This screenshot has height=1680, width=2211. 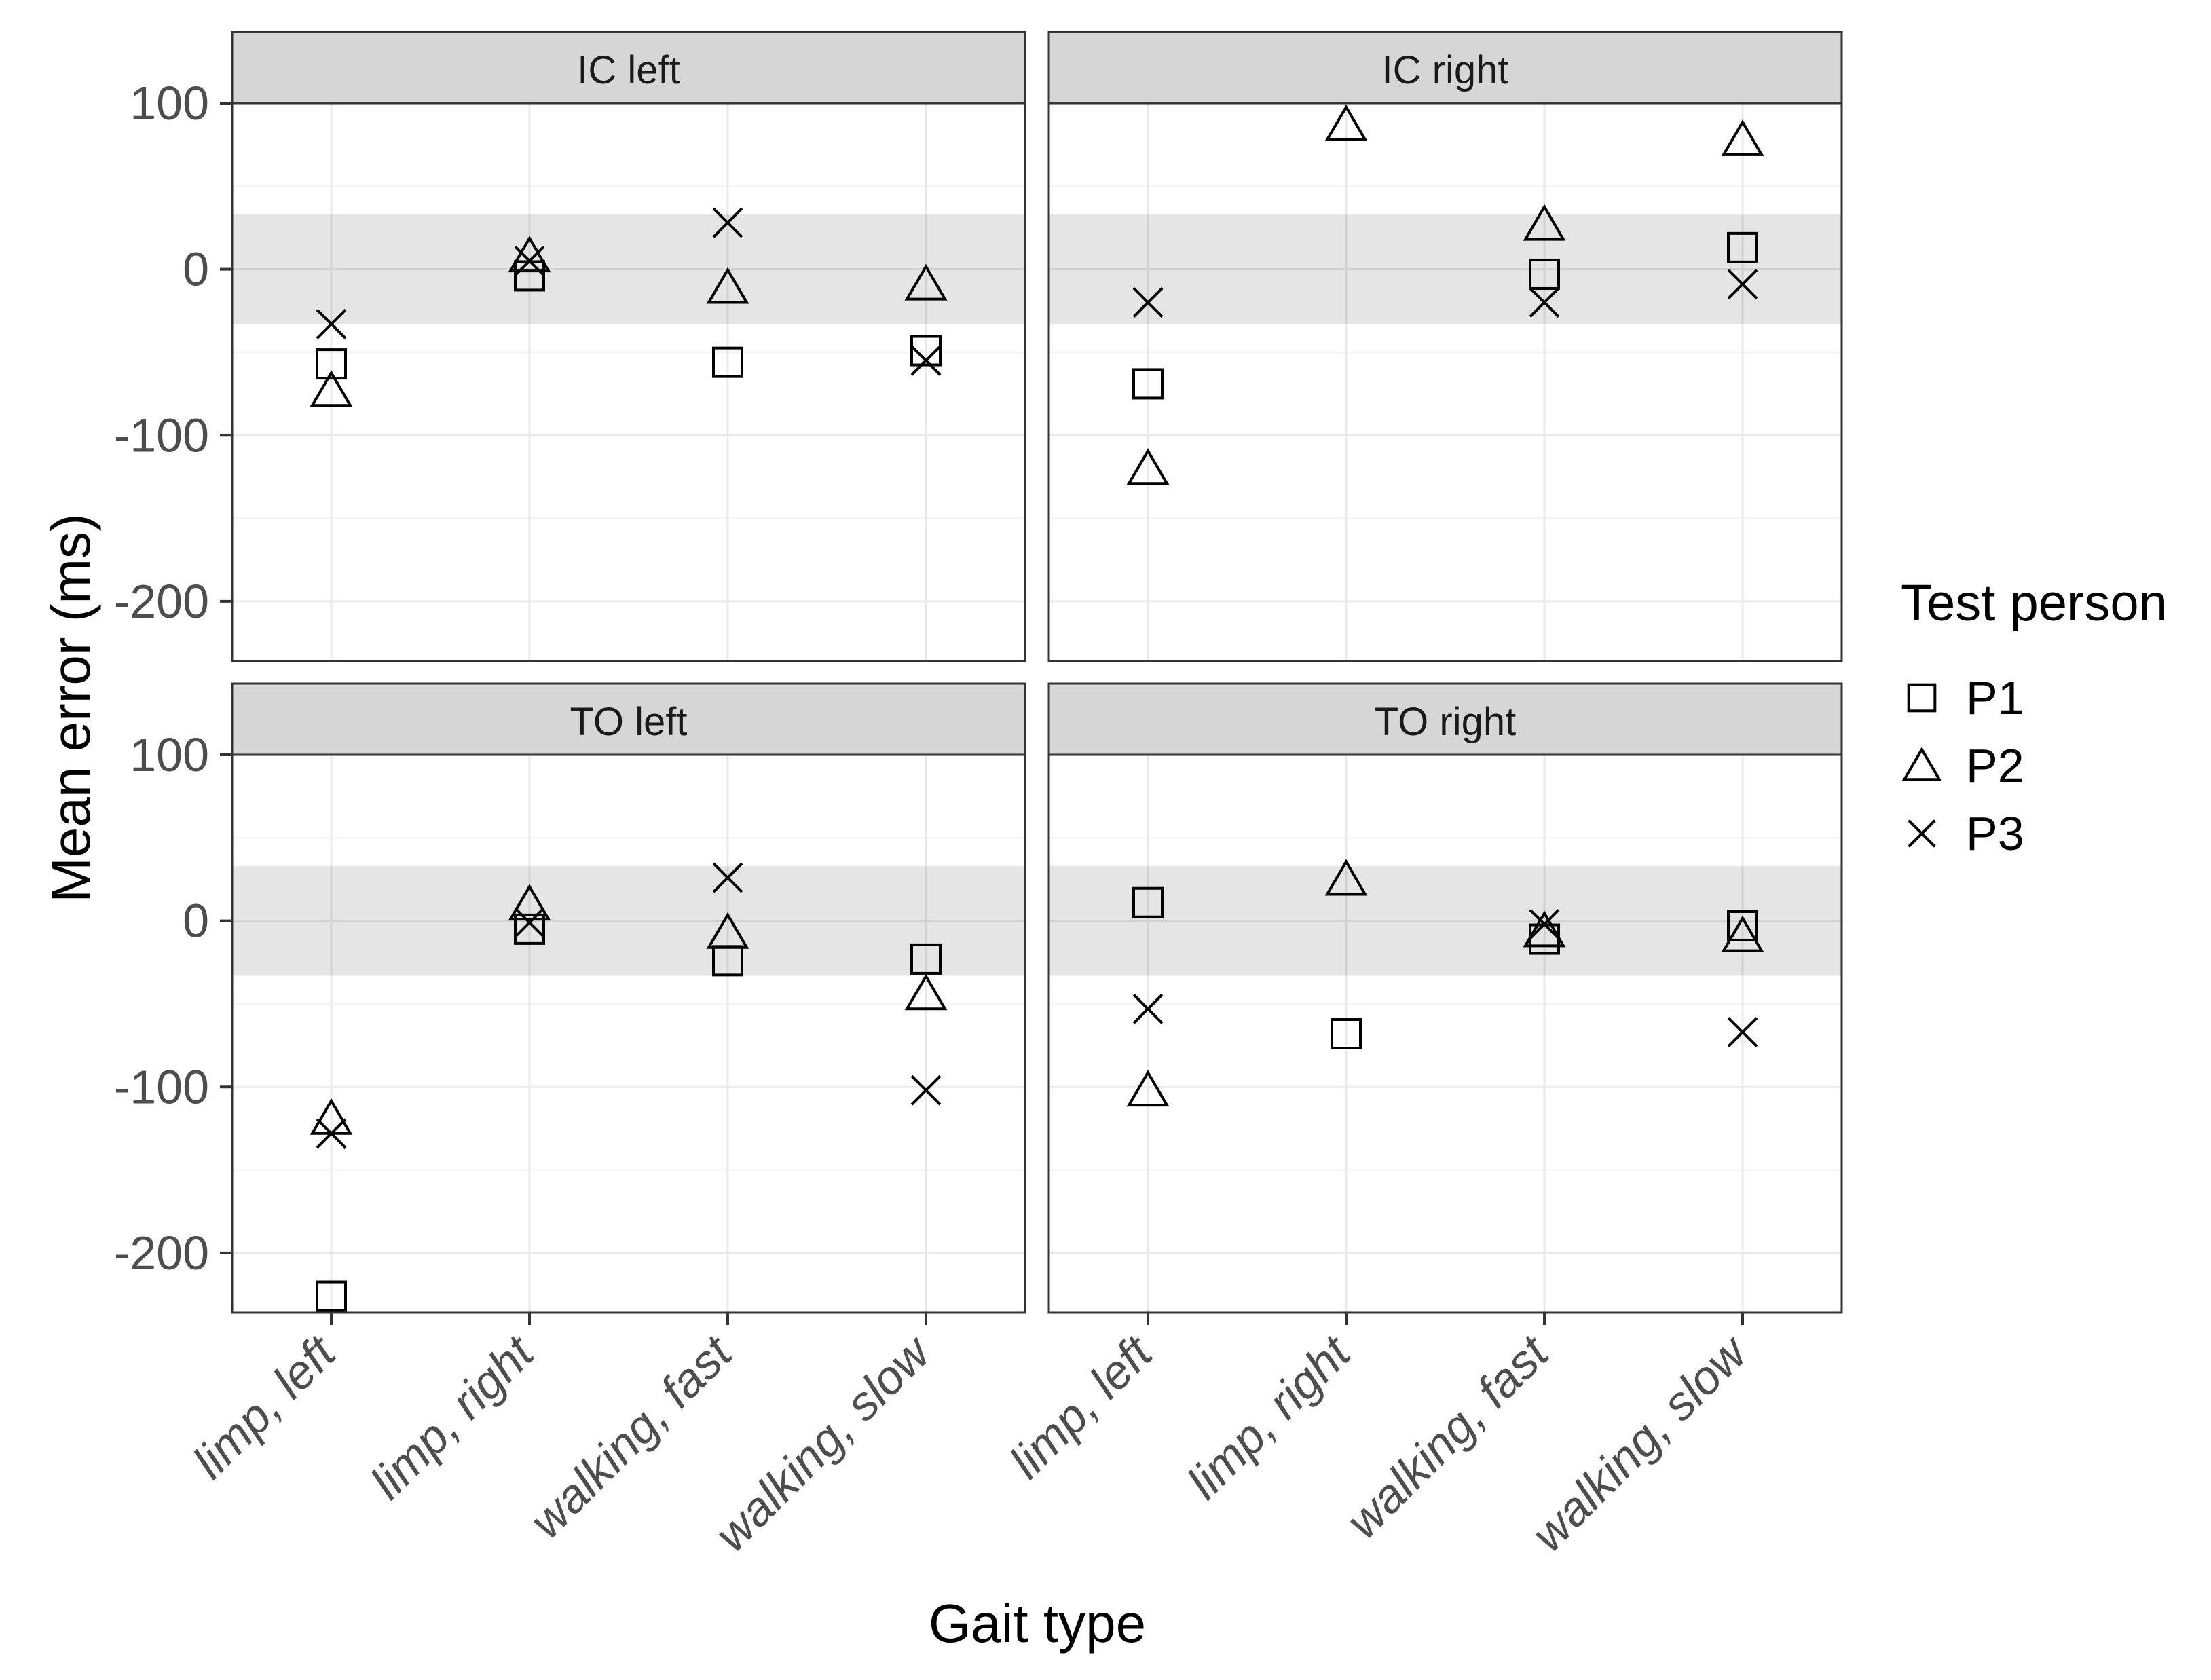 What do you see at coordinates (1995, 833) in the screenshot?
I see `legend-label: P3` at bounding box center [1995, 833].